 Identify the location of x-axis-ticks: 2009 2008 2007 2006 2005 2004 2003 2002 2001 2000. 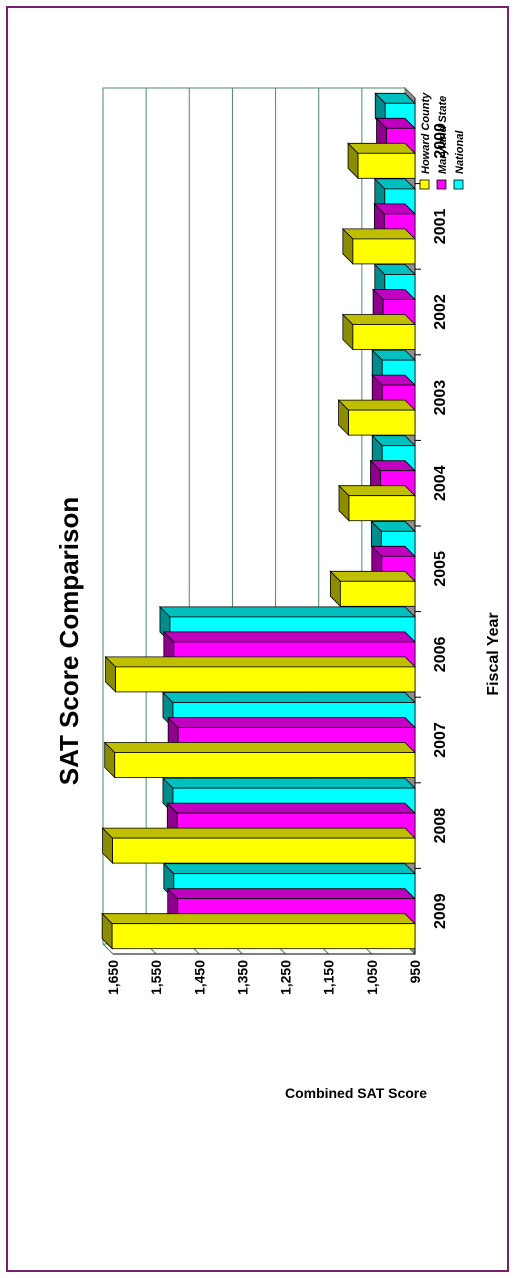
(432, 526).